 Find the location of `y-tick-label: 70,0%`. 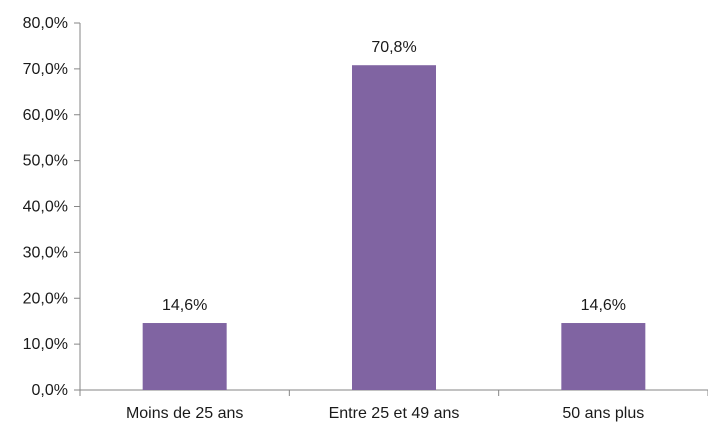

y-tick-label: 70,0% is located at coordinates (45, 69).